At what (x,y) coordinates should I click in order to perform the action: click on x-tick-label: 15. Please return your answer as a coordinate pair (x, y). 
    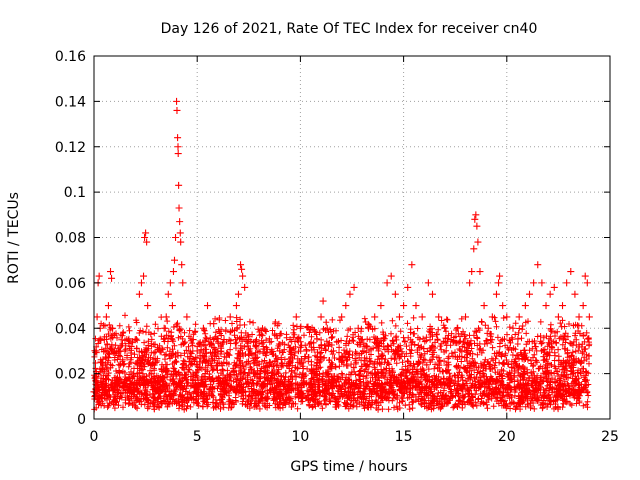
    Looking at the image, I should click on (404, 437).